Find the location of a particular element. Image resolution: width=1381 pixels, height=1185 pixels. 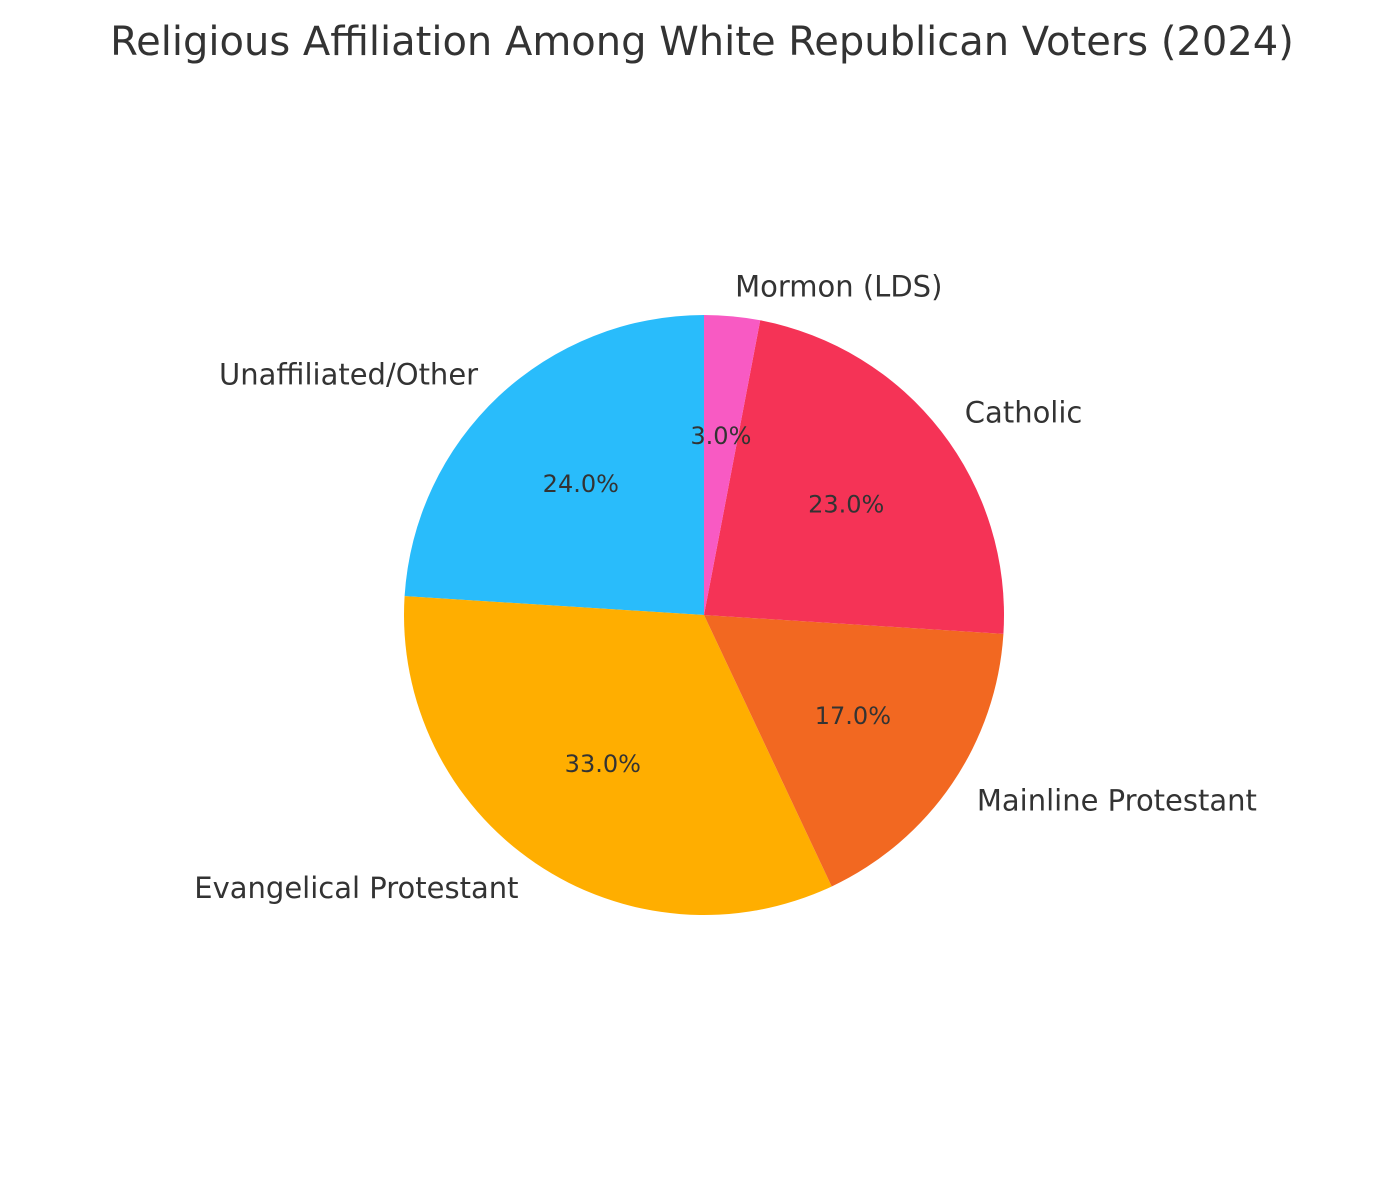

pct-label-unaffiliated-other: 24.0% is located at coordinates (581, 484).